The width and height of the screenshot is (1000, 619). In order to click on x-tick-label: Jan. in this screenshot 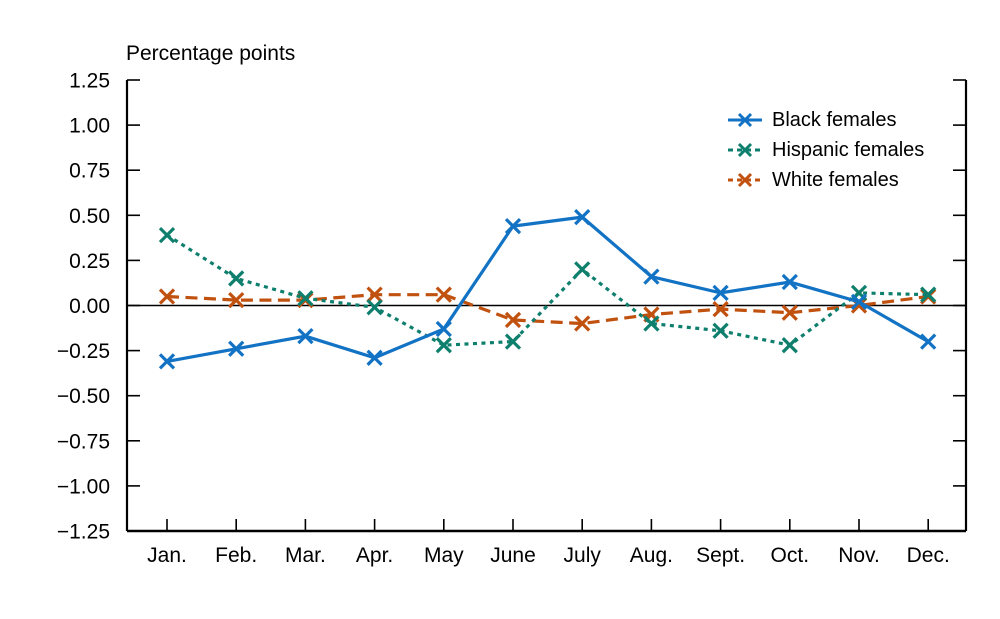, I will do `click(167, 555)`.